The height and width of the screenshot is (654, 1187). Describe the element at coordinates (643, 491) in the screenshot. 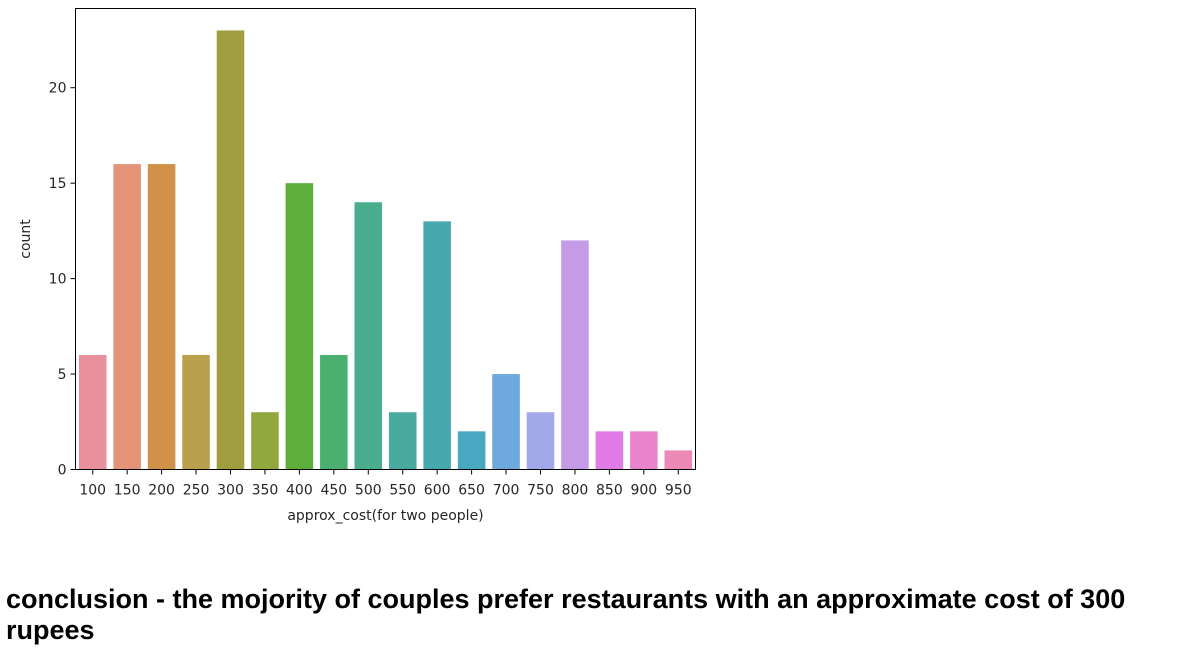

I see `x-tick-label: 900` at that location.